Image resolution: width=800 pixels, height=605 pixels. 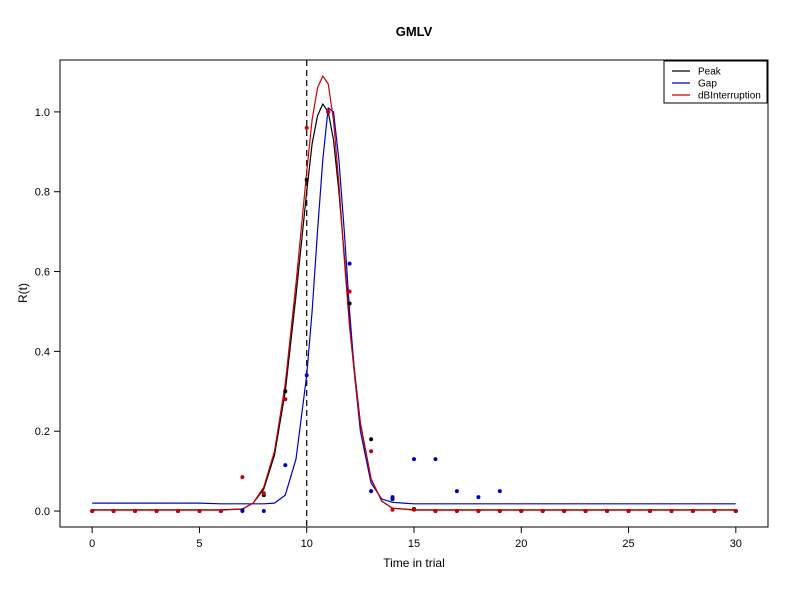 I want to click on x-axis-label: Time in trial, so click(x=414, y=563).